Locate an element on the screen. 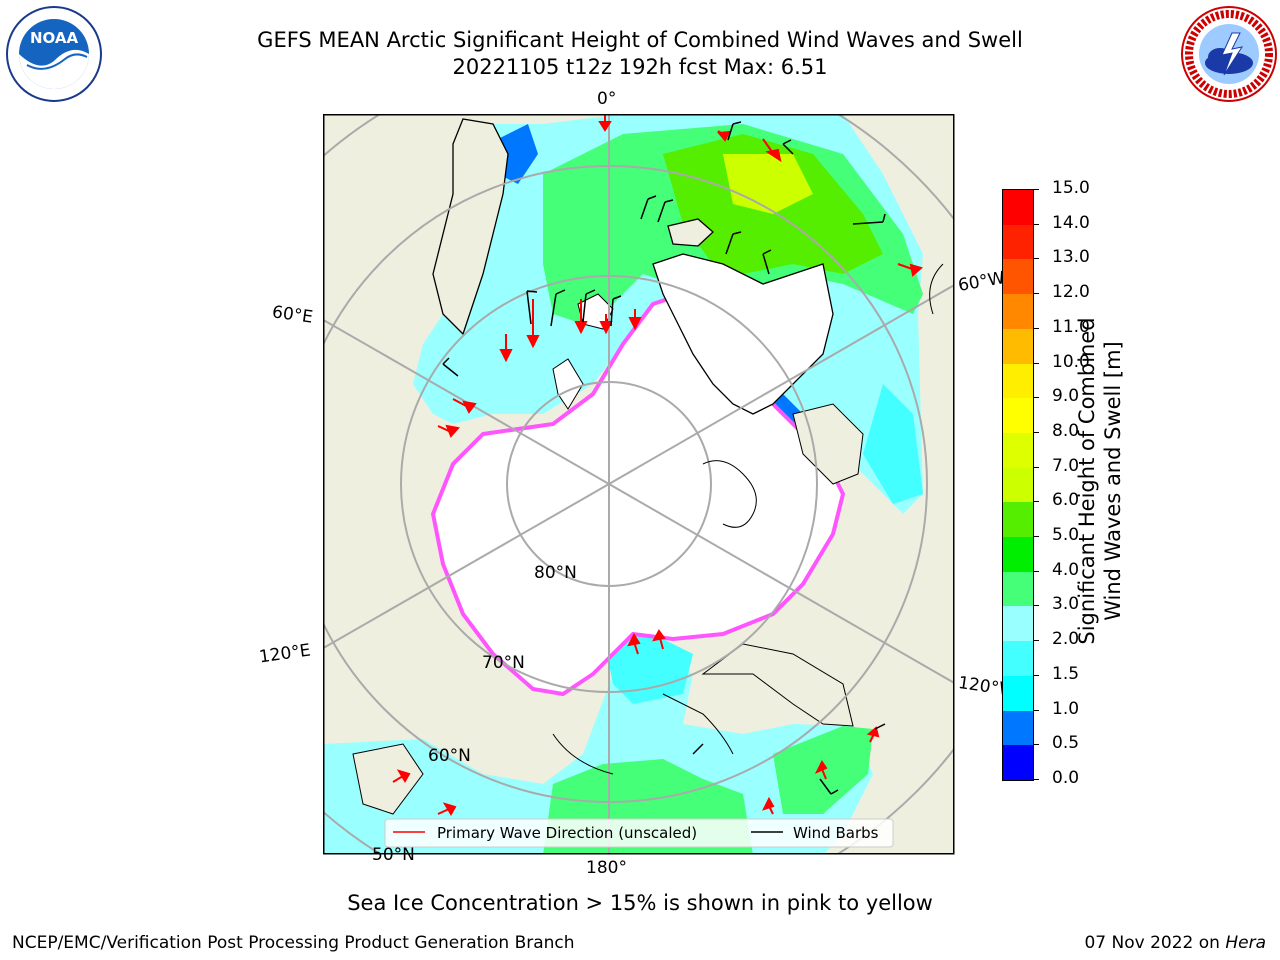 Image resolution: width=1280 pixels, height=960 pixels. chukchi-water is located at coordinates (648, 669).